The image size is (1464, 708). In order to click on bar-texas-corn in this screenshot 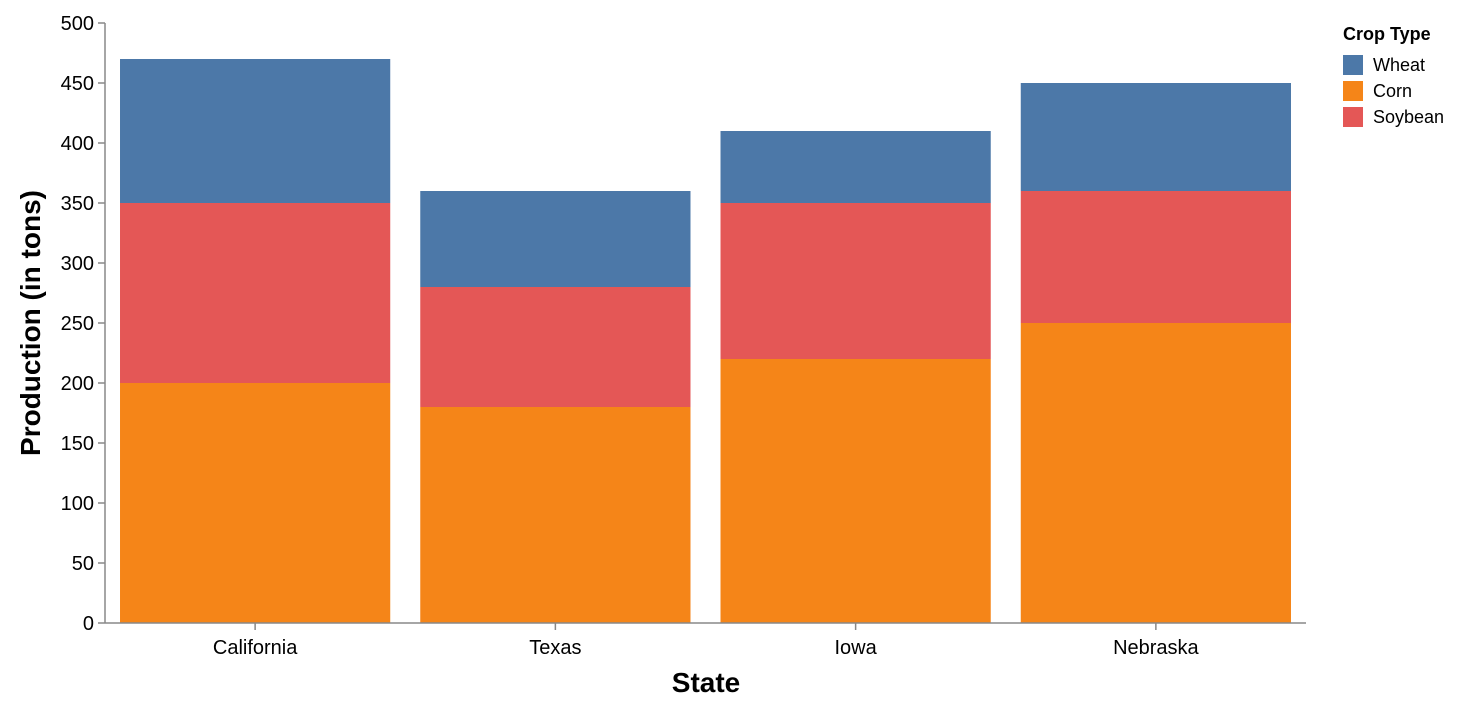, I will do `click(555, 515)`.